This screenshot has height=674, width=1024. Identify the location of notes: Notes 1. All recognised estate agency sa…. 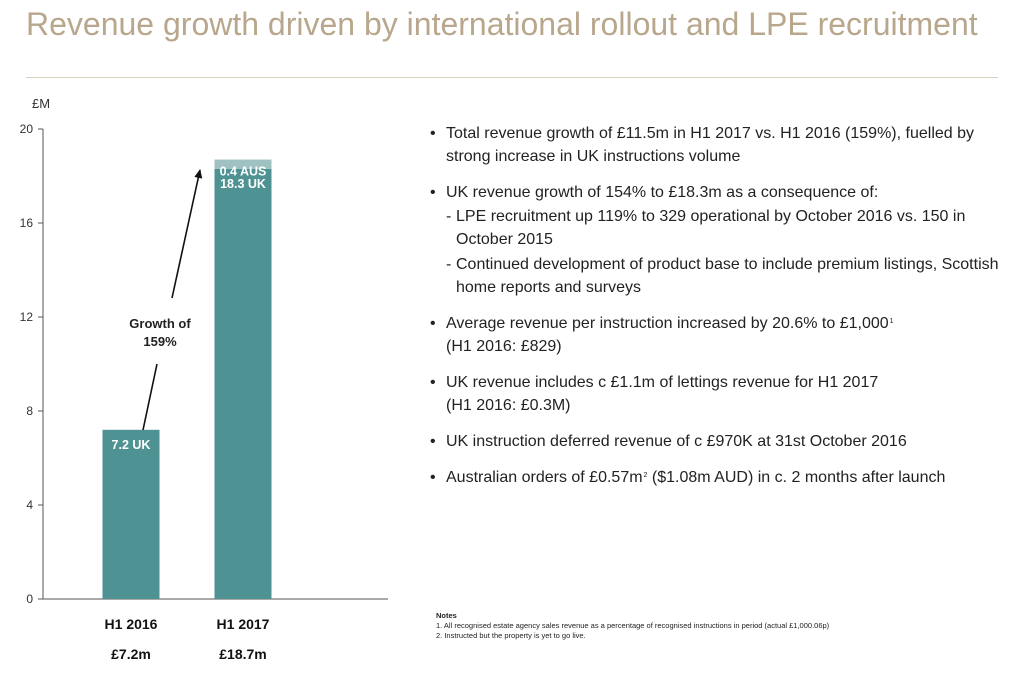
(632, 626).